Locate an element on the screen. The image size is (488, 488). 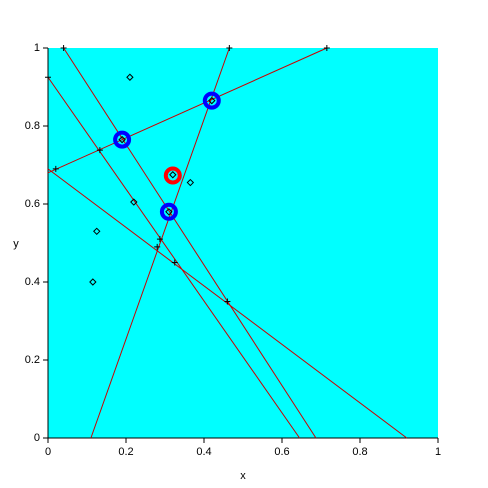
y-tick-label: 0.4 is located at coordinates (32, 282).